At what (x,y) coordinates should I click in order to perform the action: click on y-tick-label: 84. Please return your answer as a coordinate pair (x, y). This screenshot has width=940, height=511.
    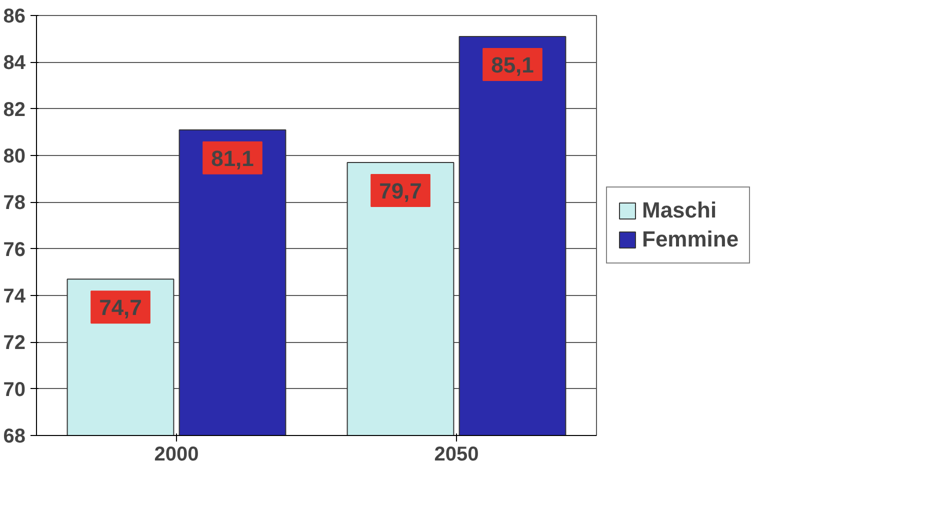
    Looking at the image, I should click on (14, 63).